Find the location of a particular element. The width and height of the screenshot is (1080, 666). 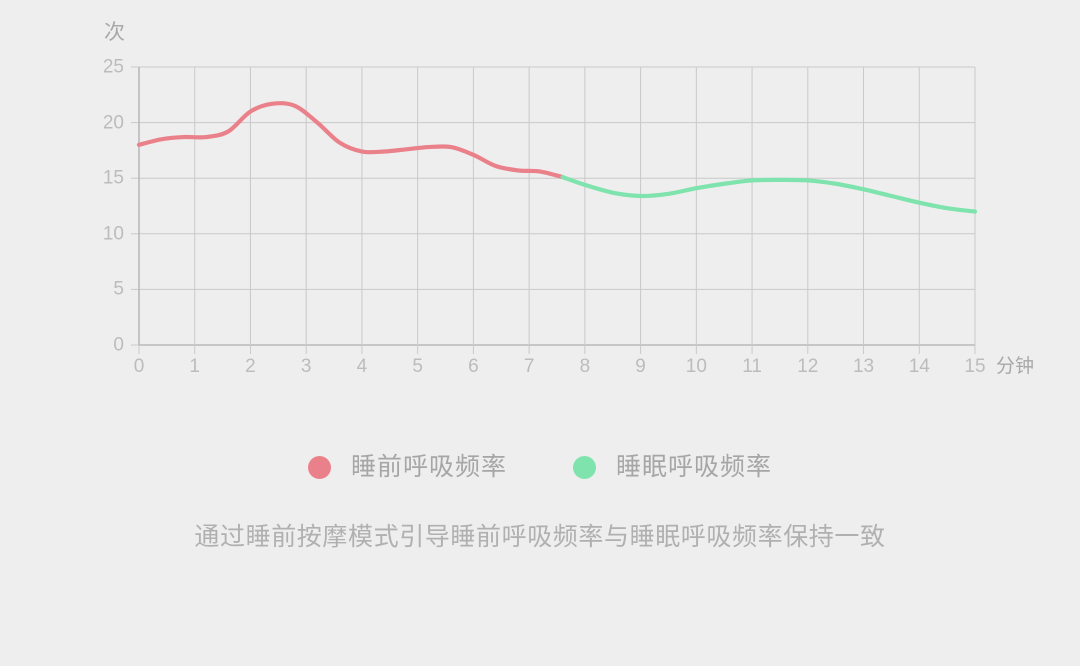

x-axis-tick-label: 4 is located at coordinates (362, 366).